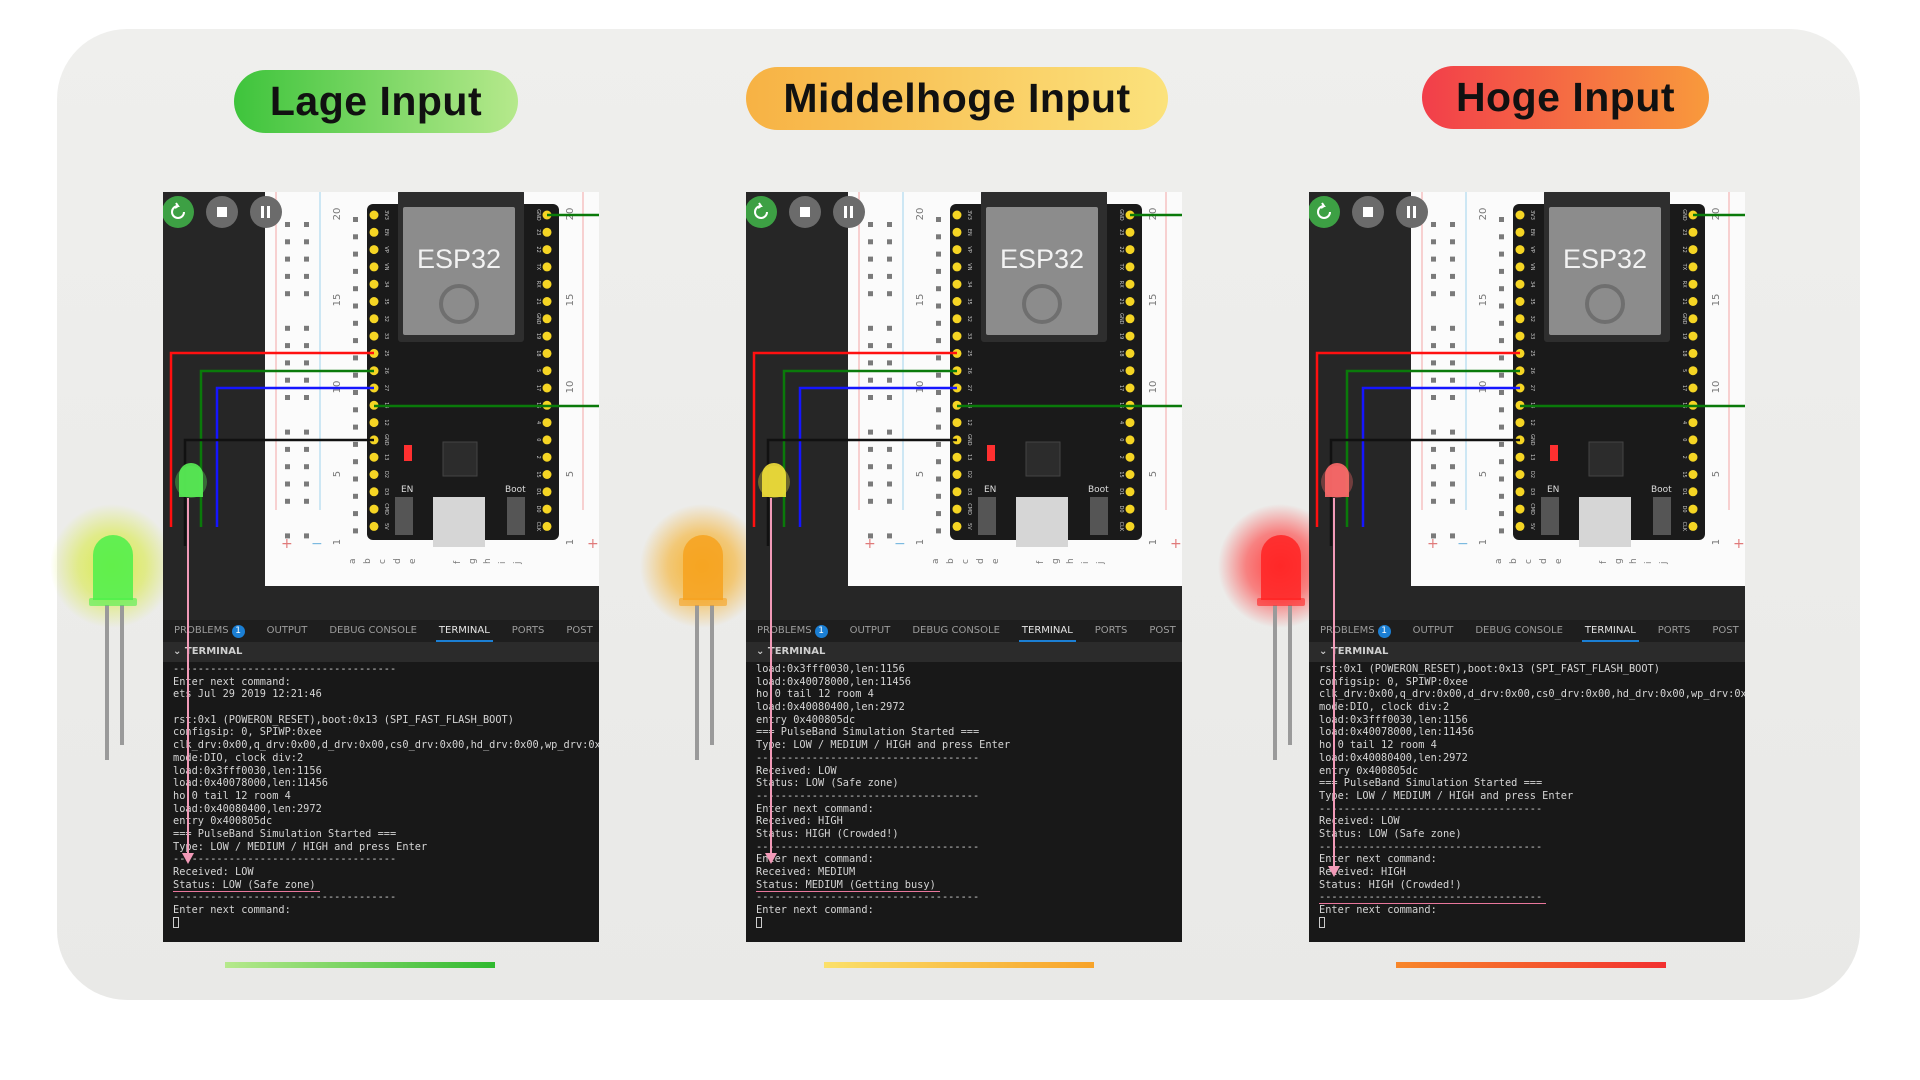  Describe the element at coordinates (547, 319) in the screenshot. I see `pin-GND` at that location.